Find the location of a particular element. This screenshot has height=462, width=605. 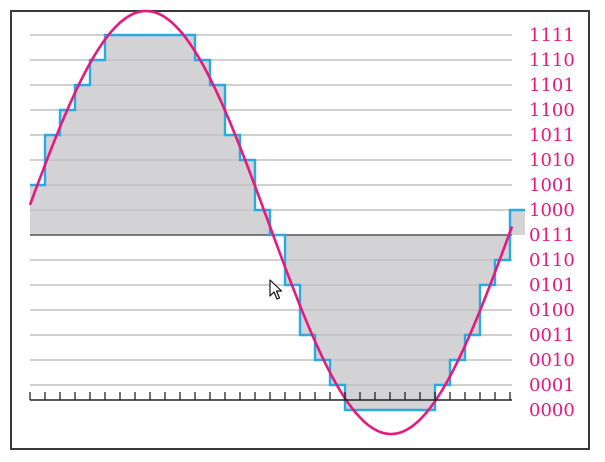

code-label-1111: 1111 is located at coordinates (552, 35).